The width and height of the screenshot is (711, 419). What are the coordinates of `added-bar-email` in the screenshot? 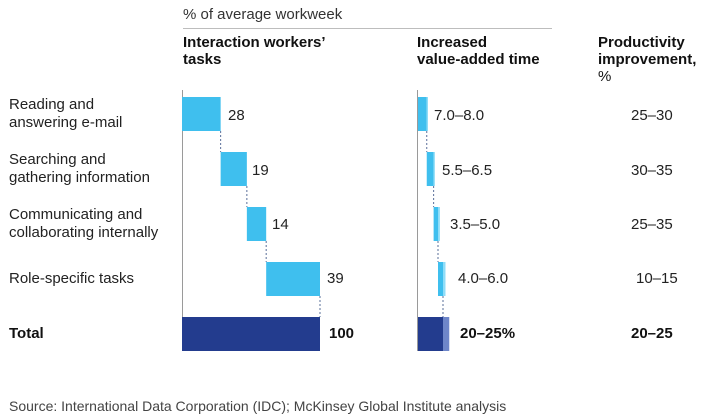 It's located at (422, 114).